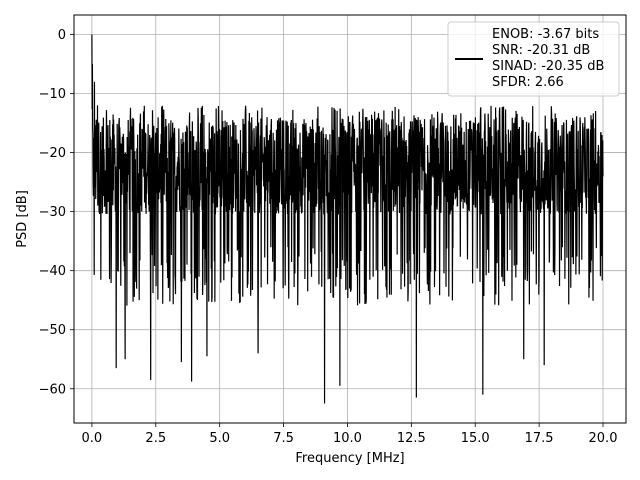 The height and width of the screenshot is (480, 640). Describe the element at coordinates (52, 271) in the screenshot. I see `y-tick-label: −40` at that location.